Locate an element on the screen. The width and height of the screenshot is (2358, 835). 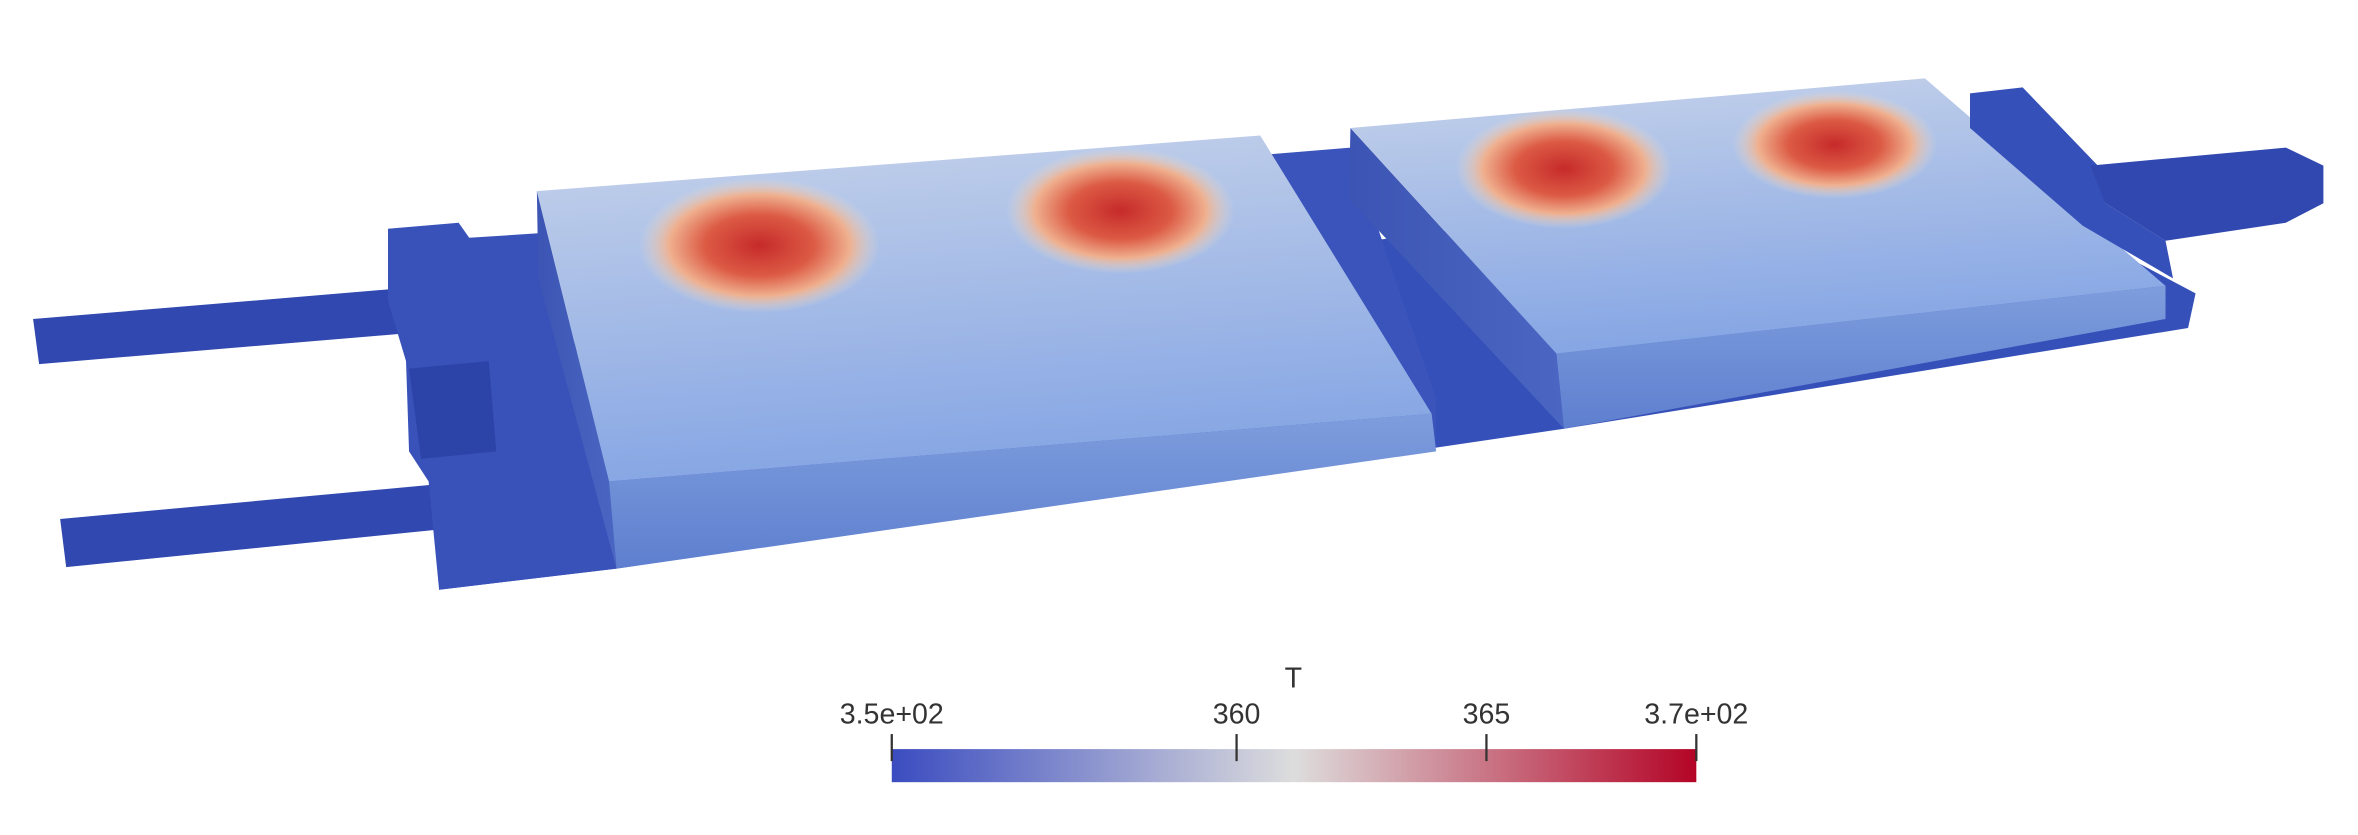
tick-label: 3.7e+02 is located at coordinates (1696, 715).